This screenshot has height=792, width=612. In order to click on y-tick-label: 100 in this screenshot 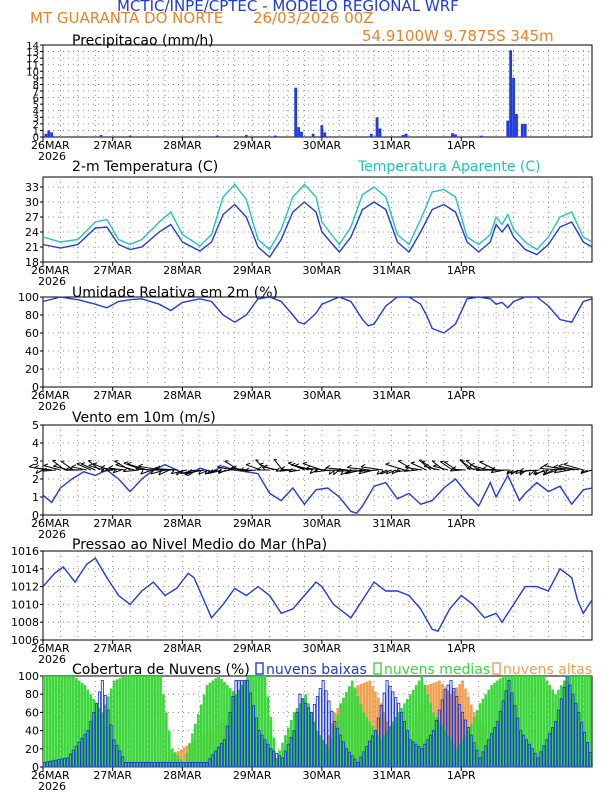, I will do `click(28, 676)`.